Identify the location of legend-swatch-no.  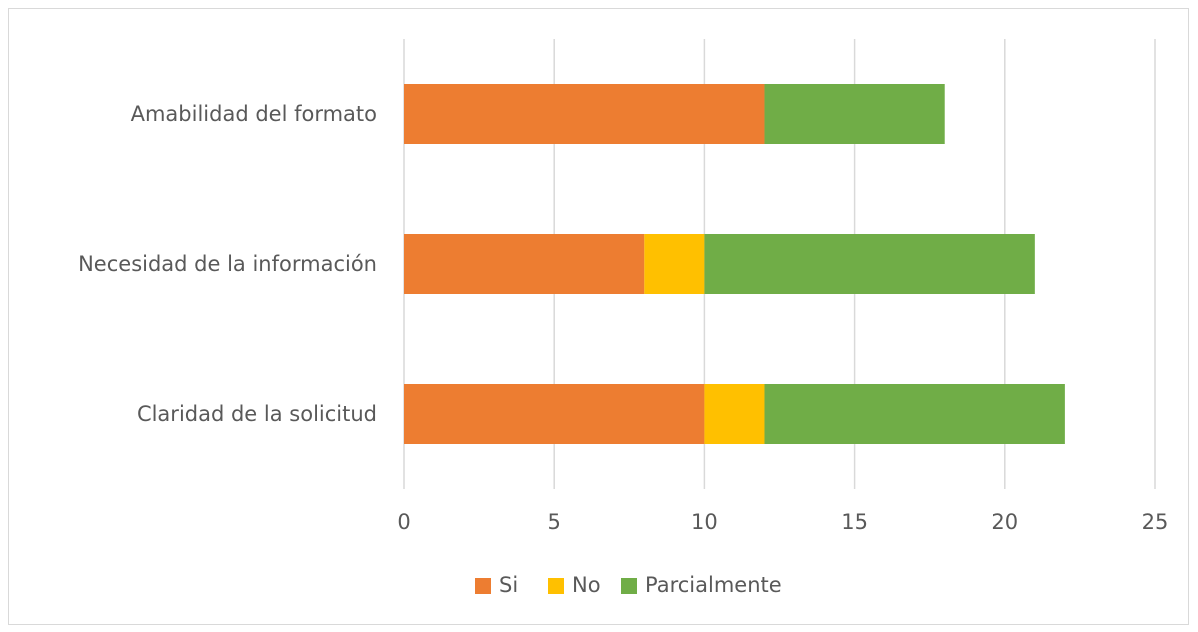
(556, 586).